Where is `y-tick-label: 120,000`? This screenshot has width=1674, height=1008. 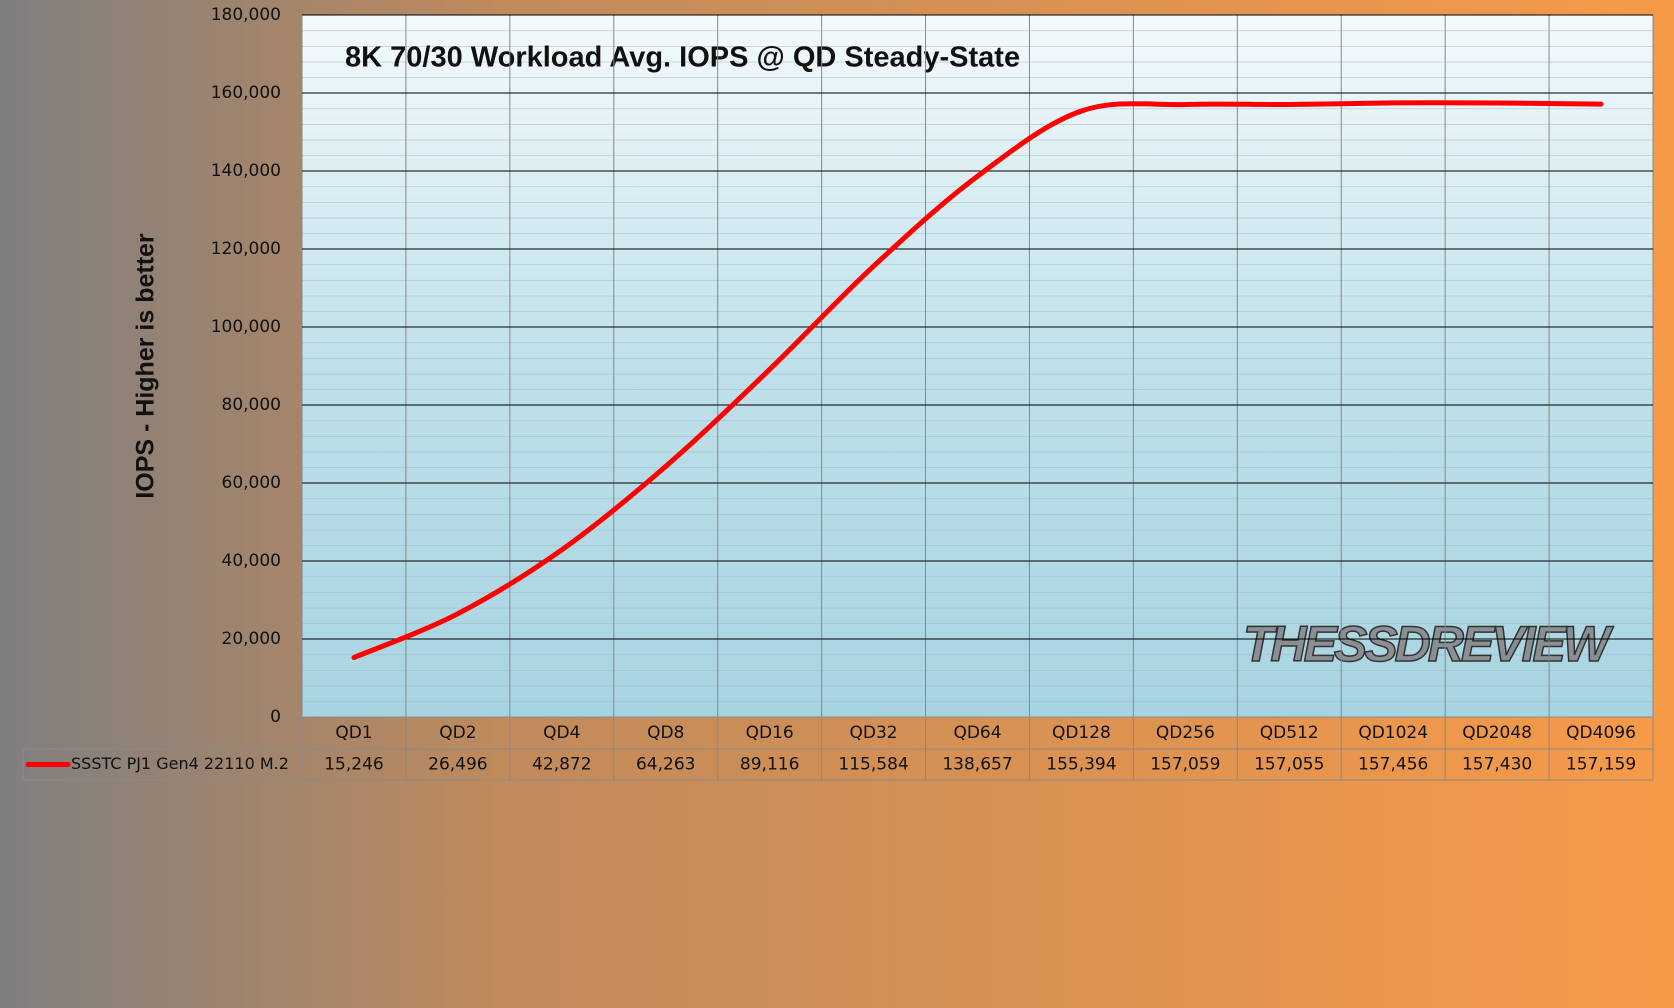
y-tick-label: 120,000 is located at coordinates (246, 249).